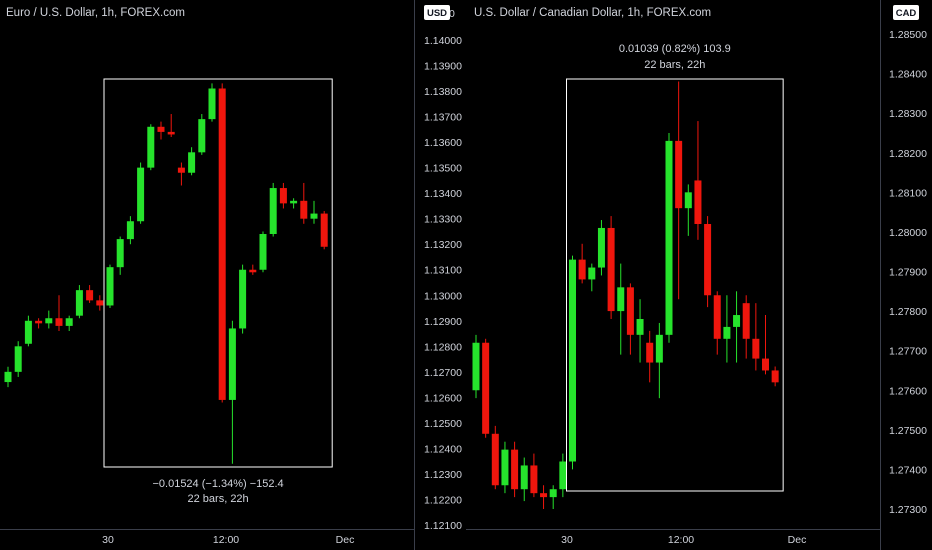 The height and width of the screenshot is (550, 932). Describe the element at coordinates (95, 13) in the screenshot. I see `symbol-title: Euro / U.S. Dollar, 1h, FOREX.com` at that location.